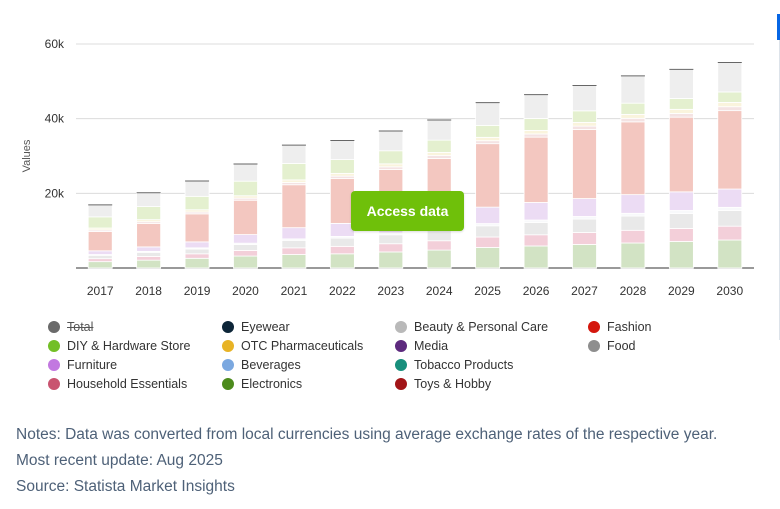  Describe the element at coordinates (584, 98) in the screenshot. I see `bar-2027-electronics` at that location.